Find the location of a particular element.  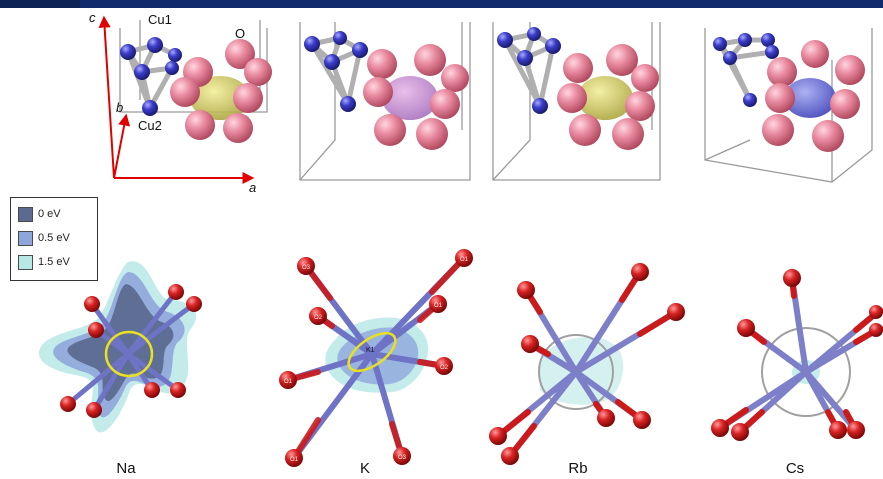

a-axis-label: a is located at coordinates (252, 187).